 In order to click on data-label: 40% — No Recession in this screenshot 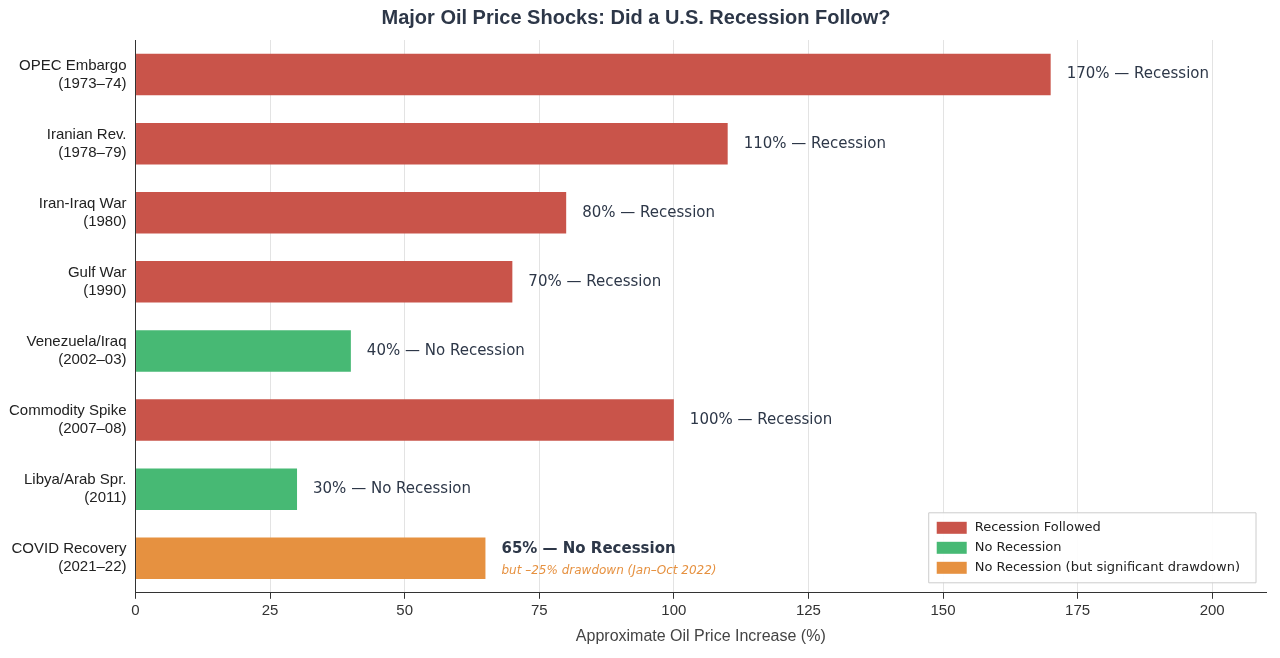, I will do `click(445, 349)`.